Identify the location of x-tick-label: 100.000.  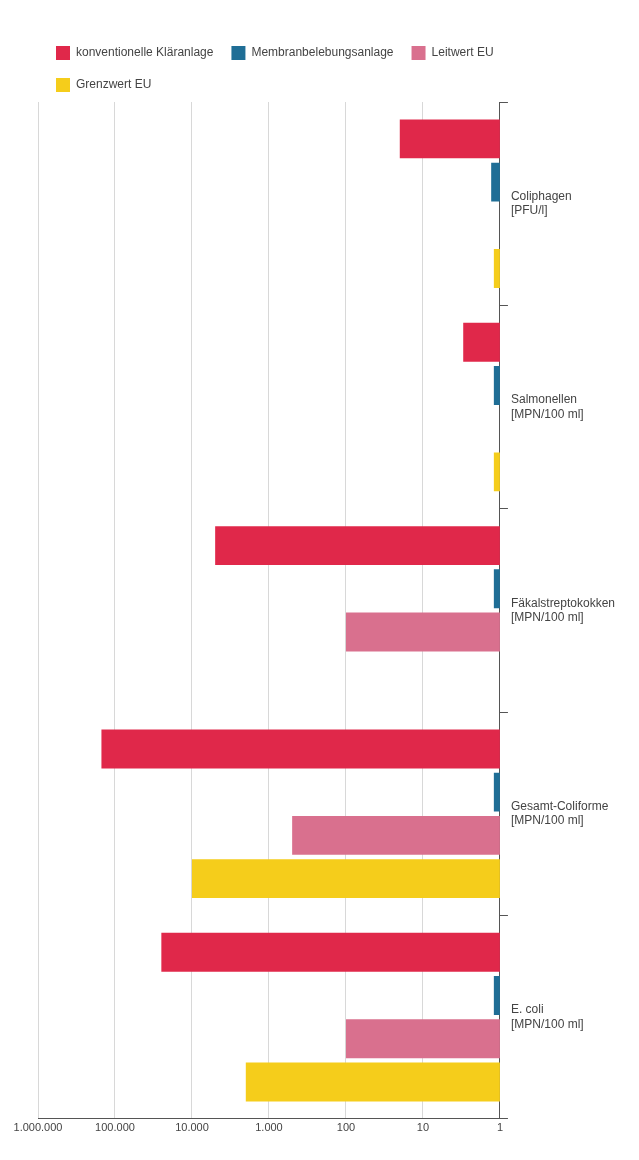
(115, 1127).